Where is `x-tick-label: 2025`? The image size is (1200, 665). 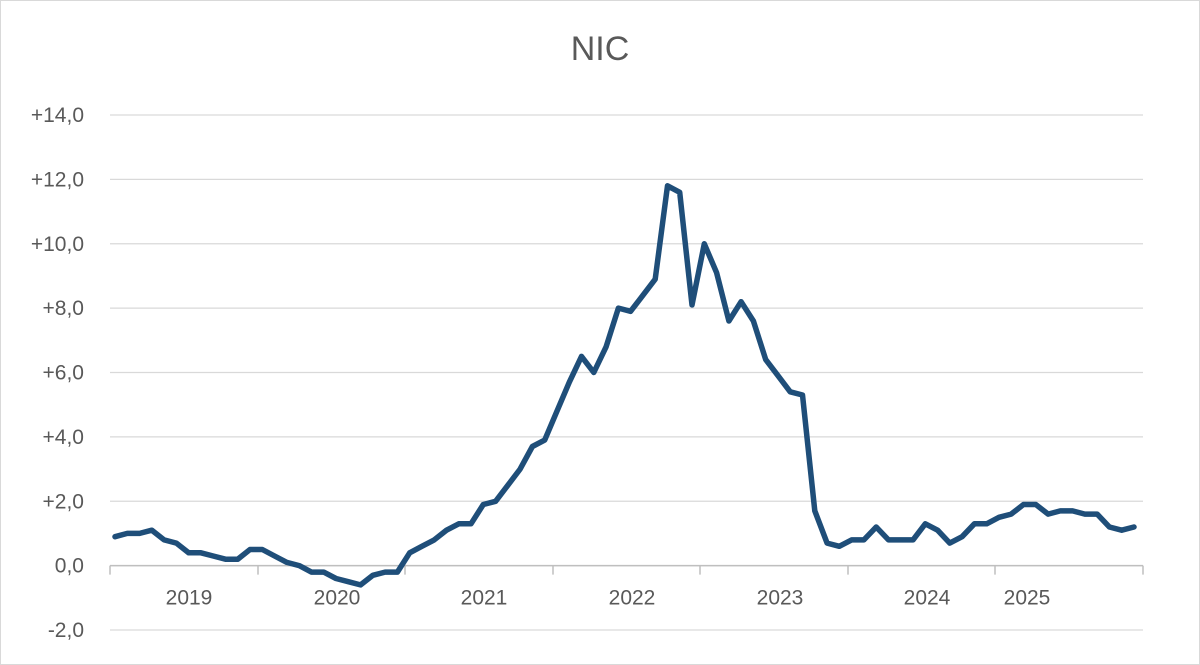
x-tick-label: 2025 is located at coordinates (1027, 598).